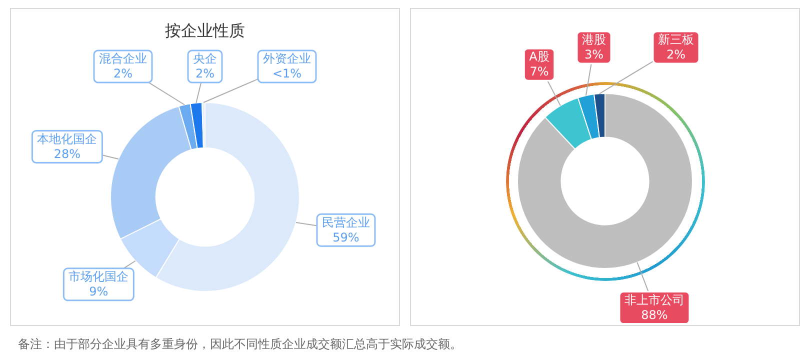 The image size is (800, 364). I want to click on slice-label: 外资企业, so click(287, 59).